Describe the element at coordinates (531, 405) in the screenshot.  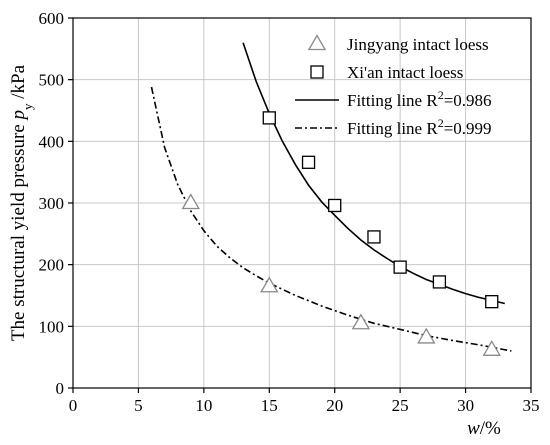
I see `x-tick-label: 35` at that location.